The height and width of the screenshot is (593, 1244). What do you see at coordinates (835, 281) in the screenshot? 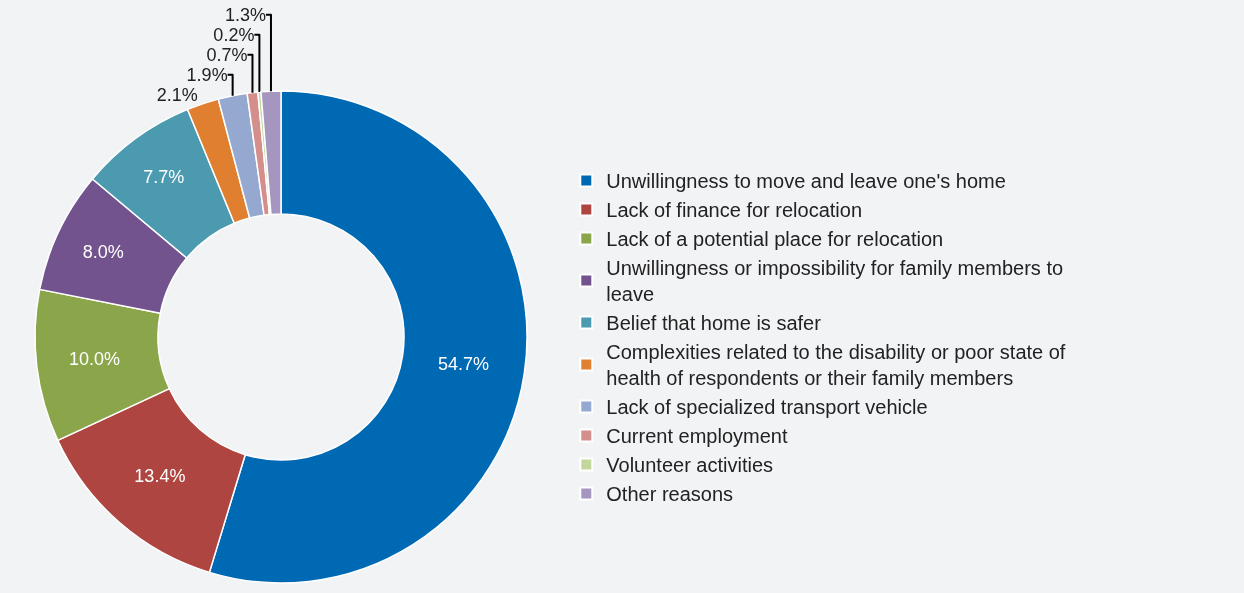
I see `legend-label: Unwillingness or impossibility for family members to leave` at bounding box center [835, 281].